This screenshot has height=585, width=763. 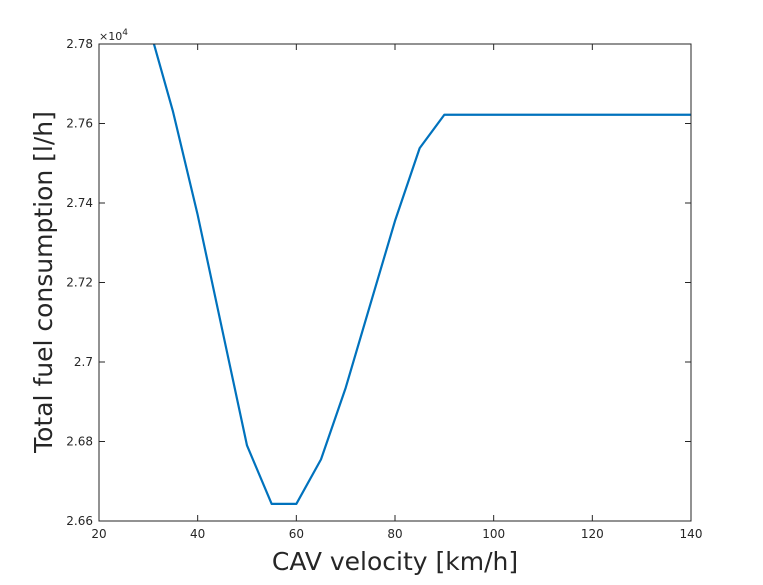 I want to click on x-tick-label: 60, so click(x=296, y=534).